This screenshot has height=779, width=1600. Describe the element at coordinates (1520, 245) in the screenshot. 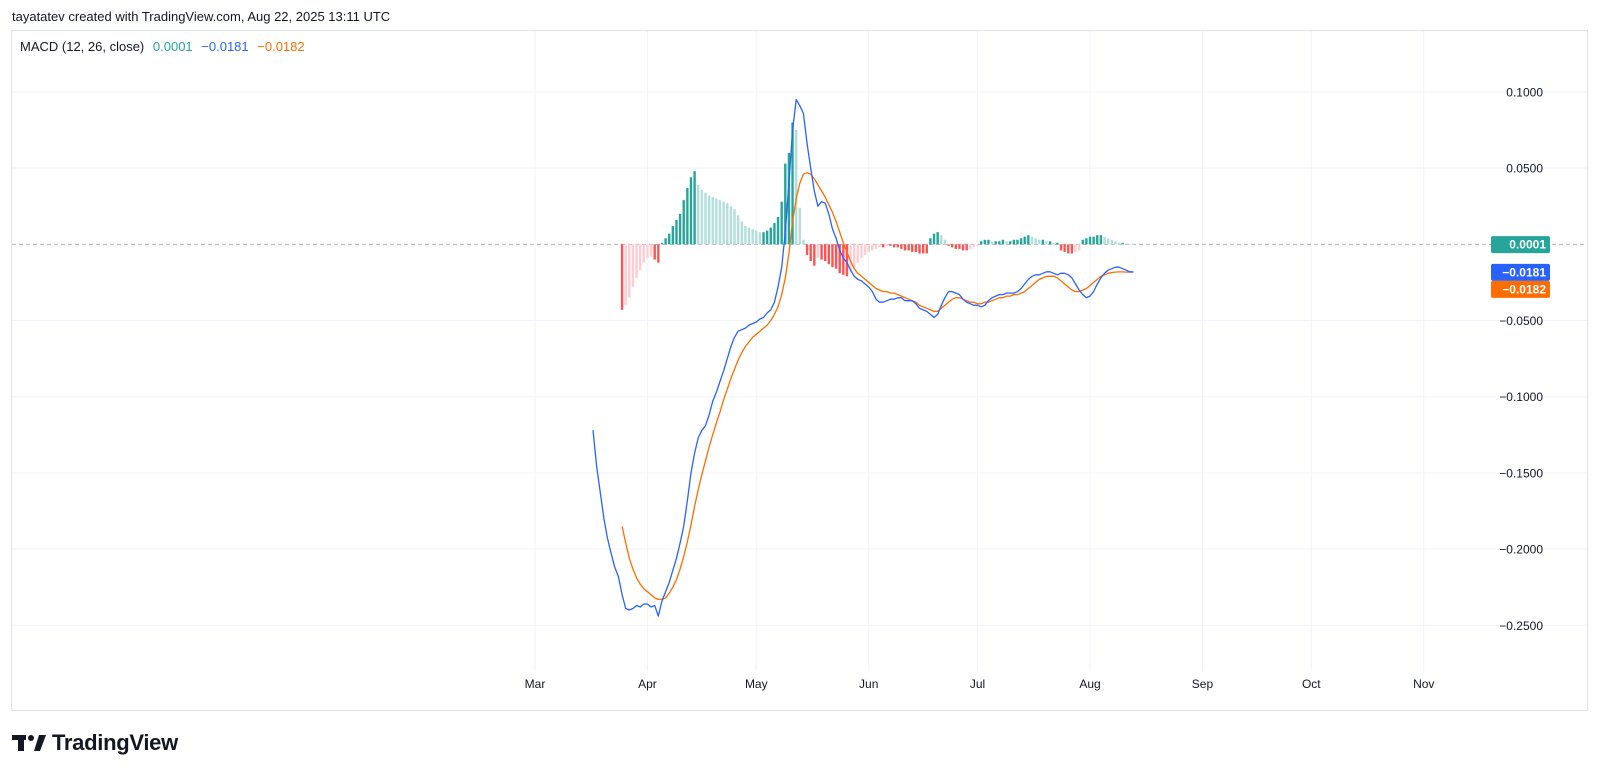

I see `last-value-label-histogram` at that location.